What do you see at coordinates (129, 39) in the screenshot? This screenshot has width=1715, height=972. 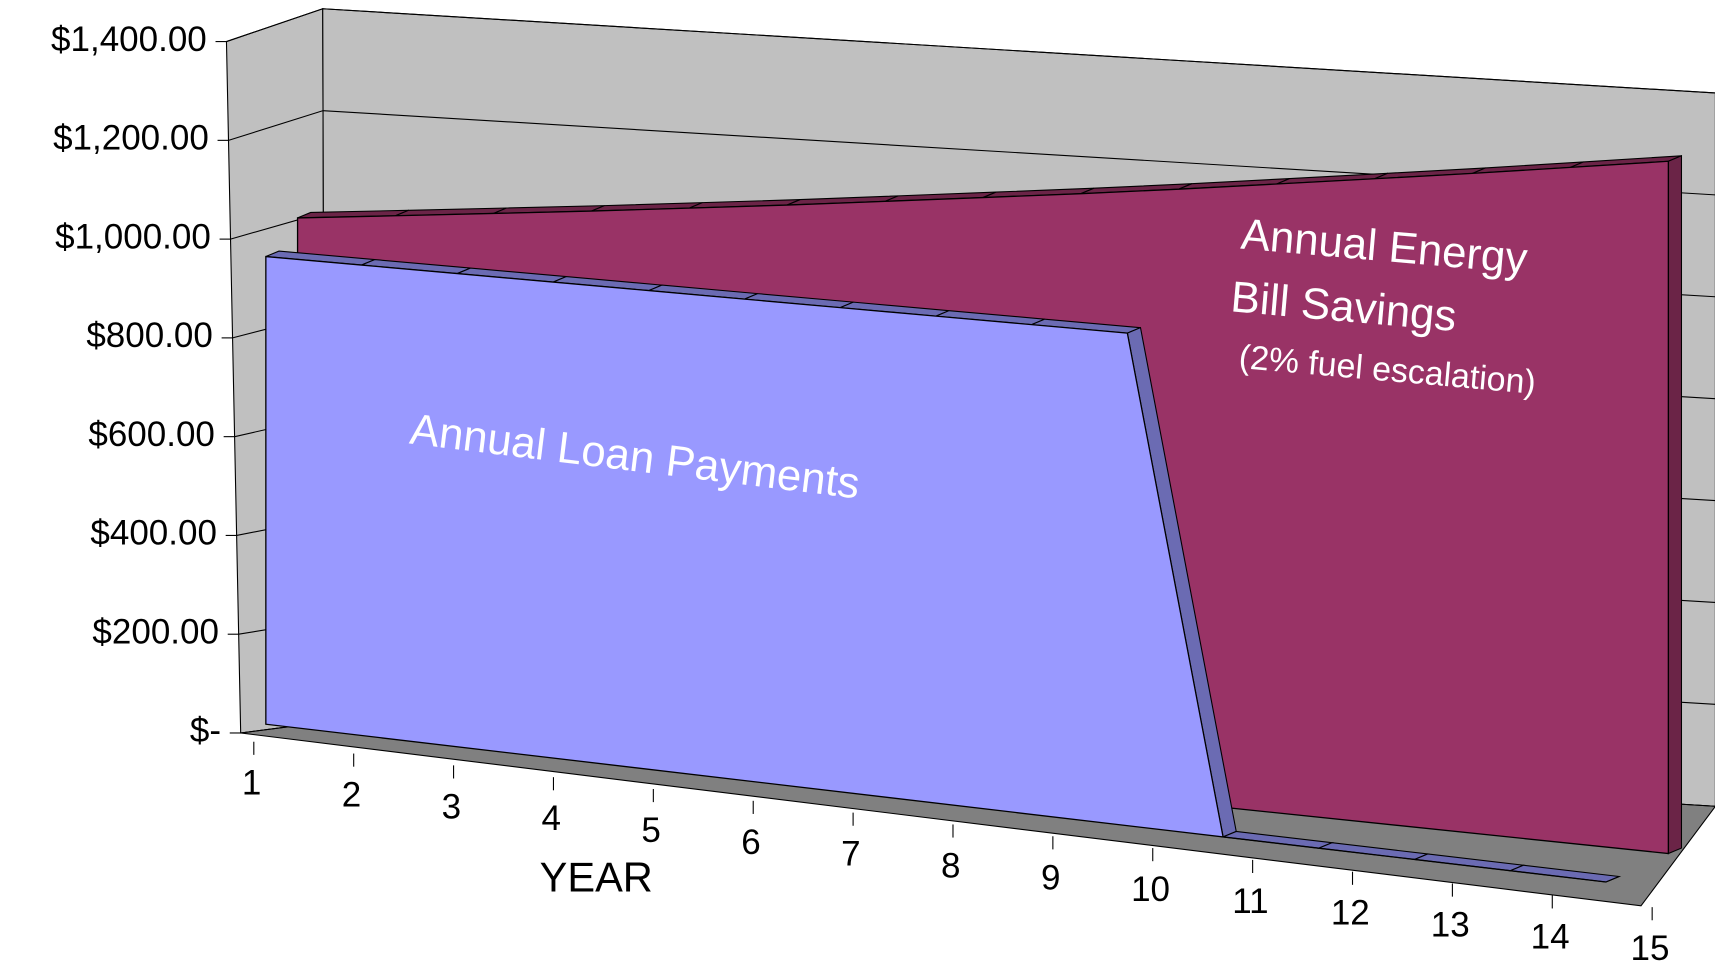 I see `y-tick-label: $1,400.00` at bounding box center [129, 39].